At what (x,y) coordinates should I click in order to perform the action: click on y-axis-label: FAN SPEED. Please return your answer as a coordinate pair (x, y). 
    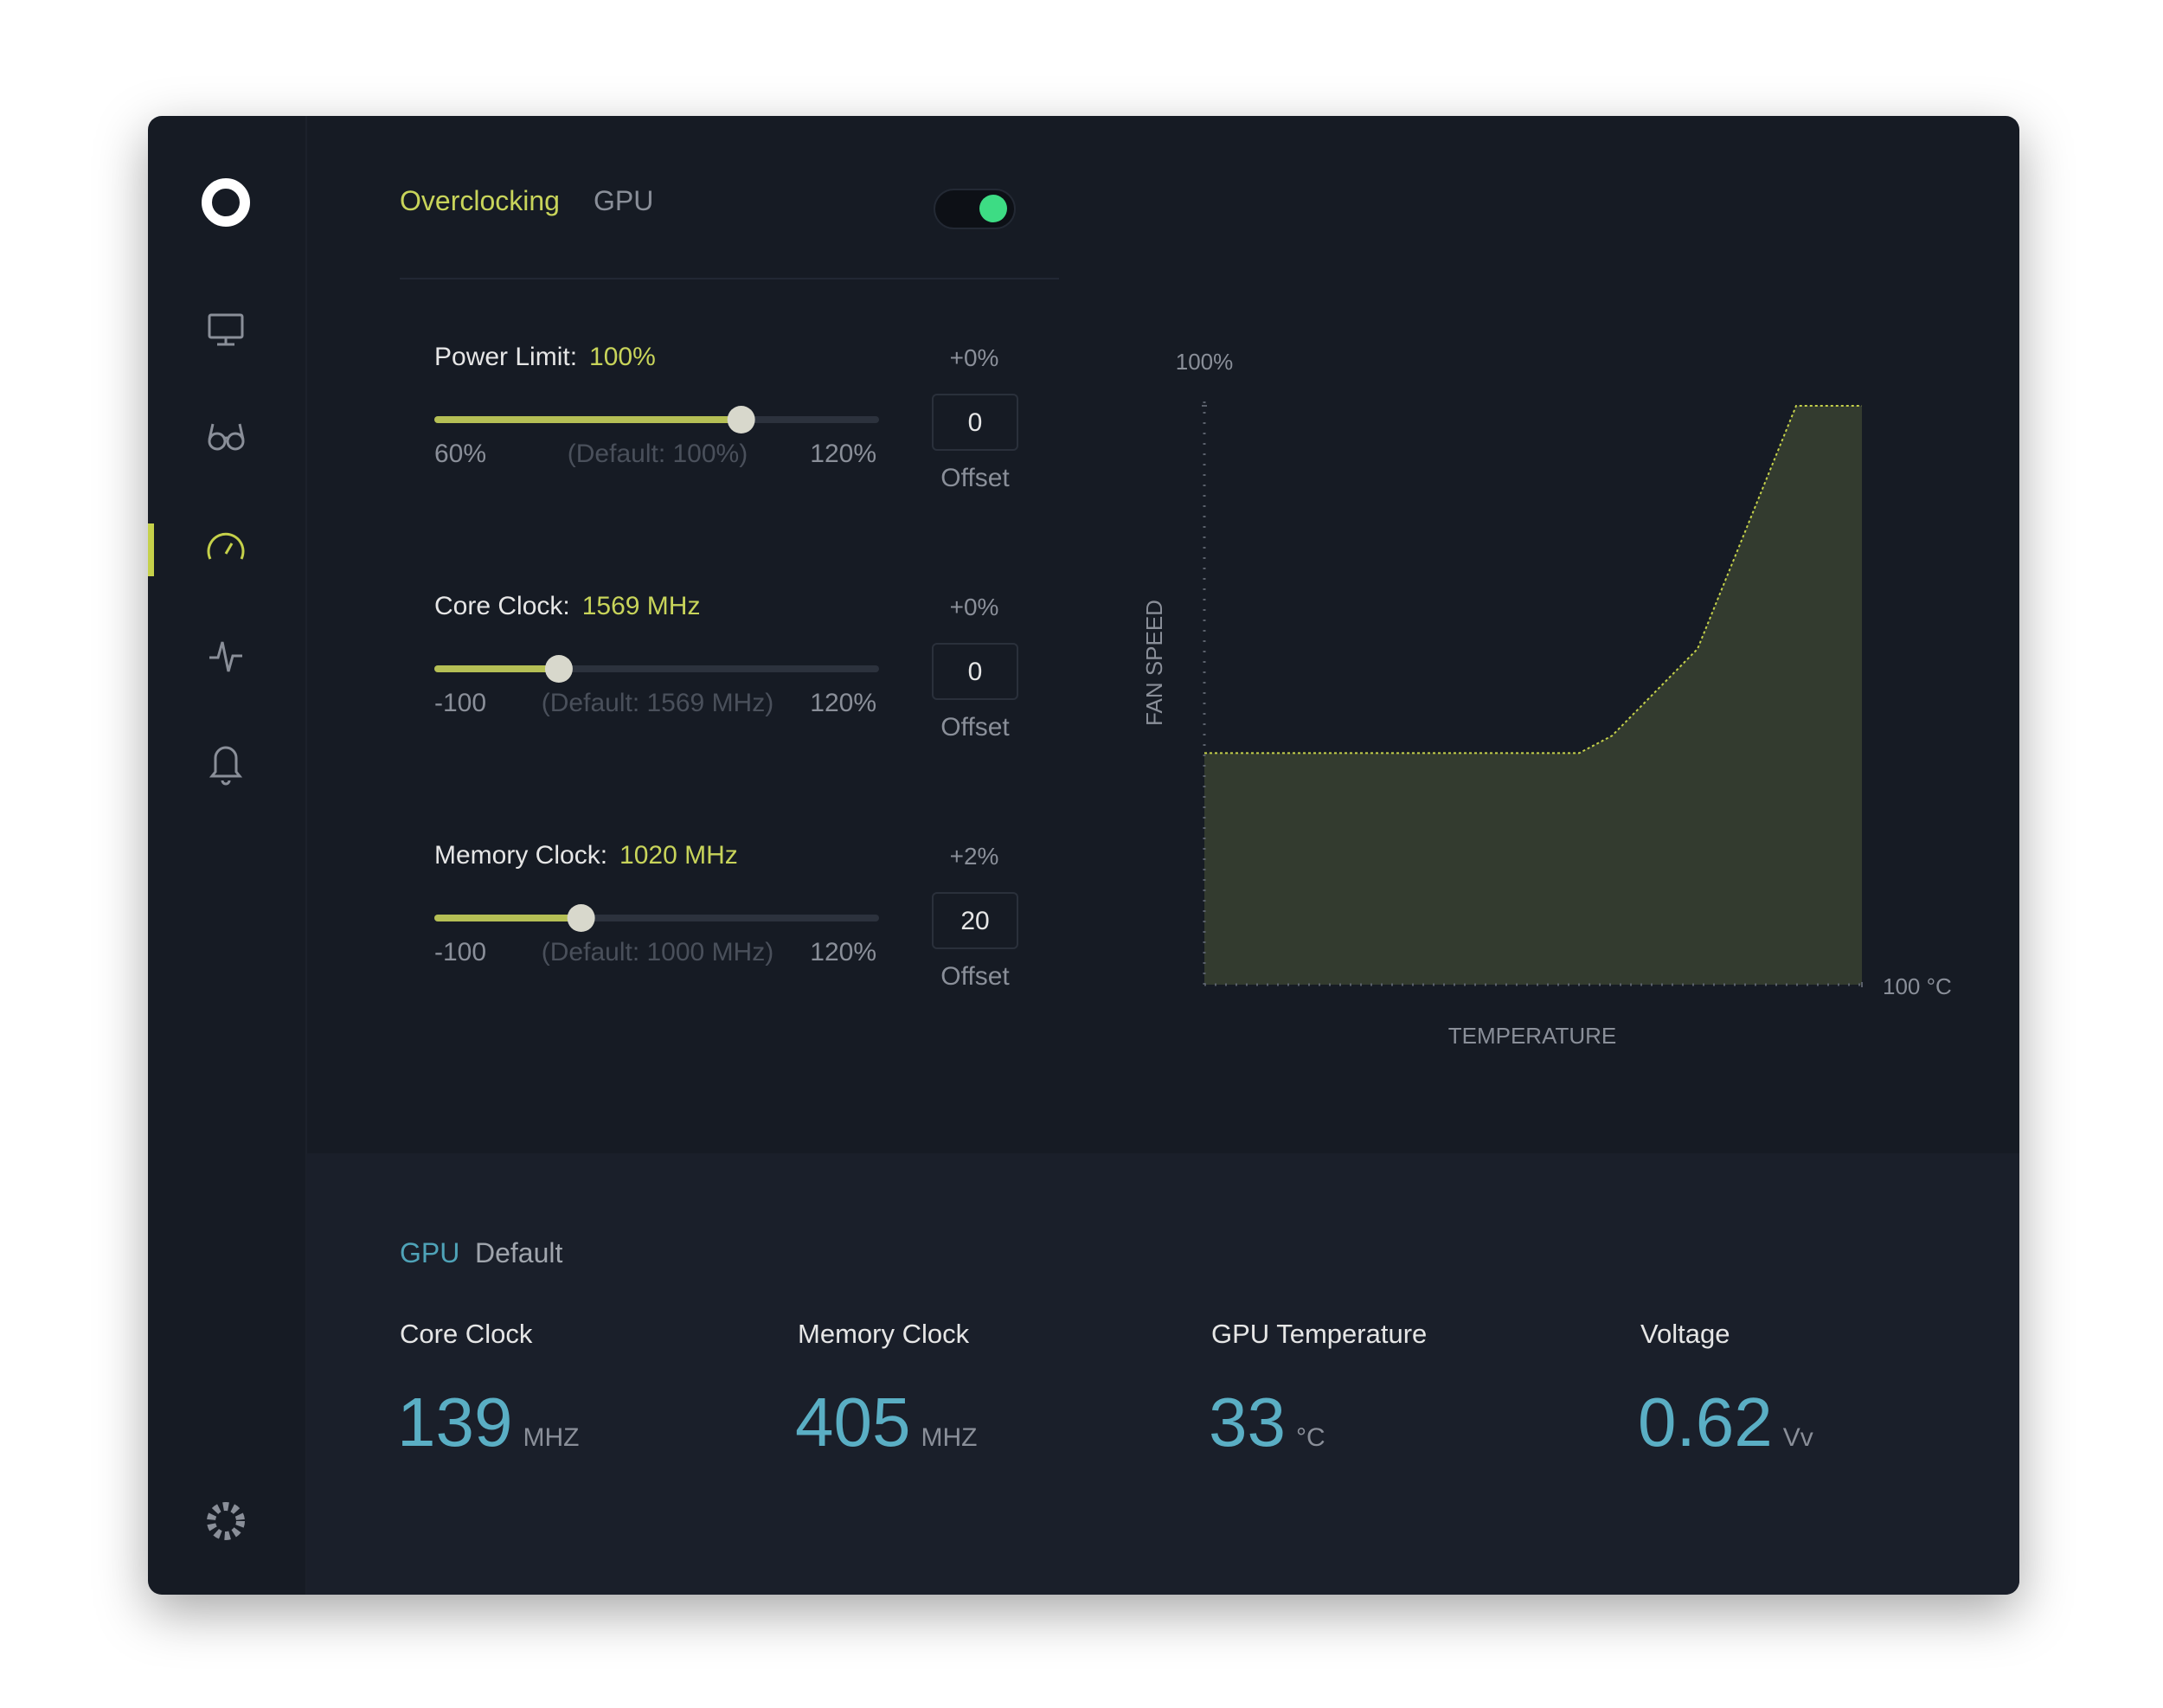
    Looking at the image, I should click on (1154, 663).